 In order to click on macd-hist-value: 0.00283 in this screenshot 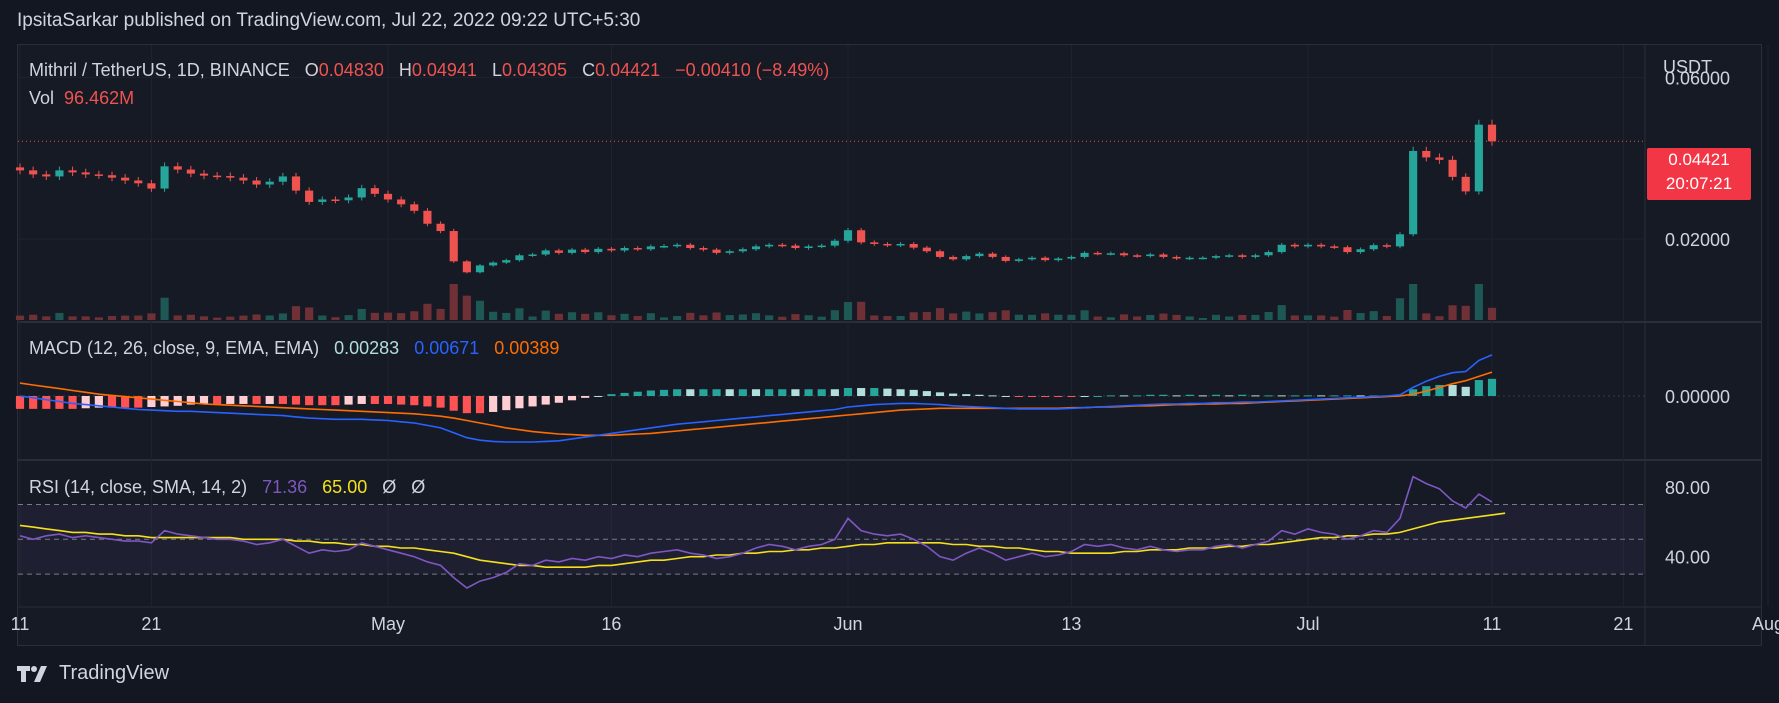, I will do `click(367, 348)`.